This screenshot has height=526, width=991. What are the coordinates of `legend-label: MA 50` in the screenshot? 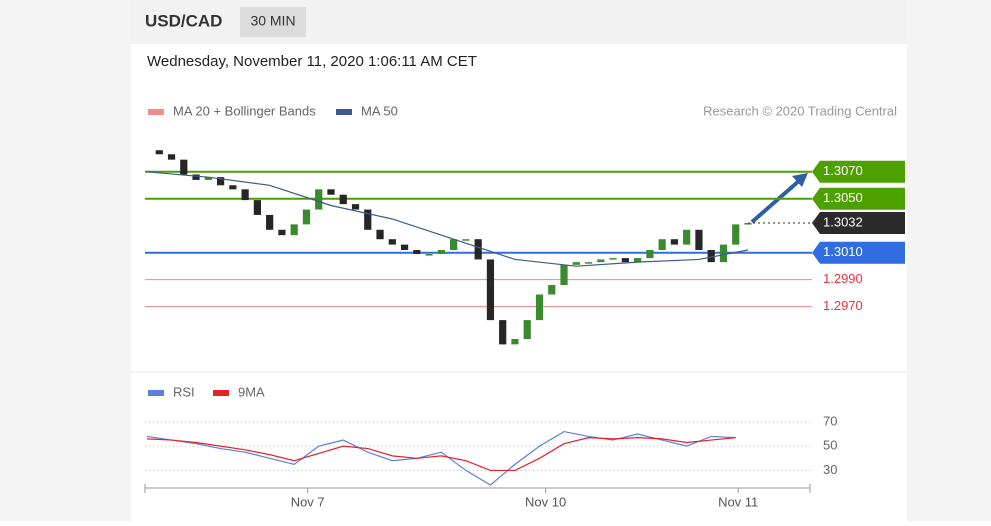 It's located at (379, 110).